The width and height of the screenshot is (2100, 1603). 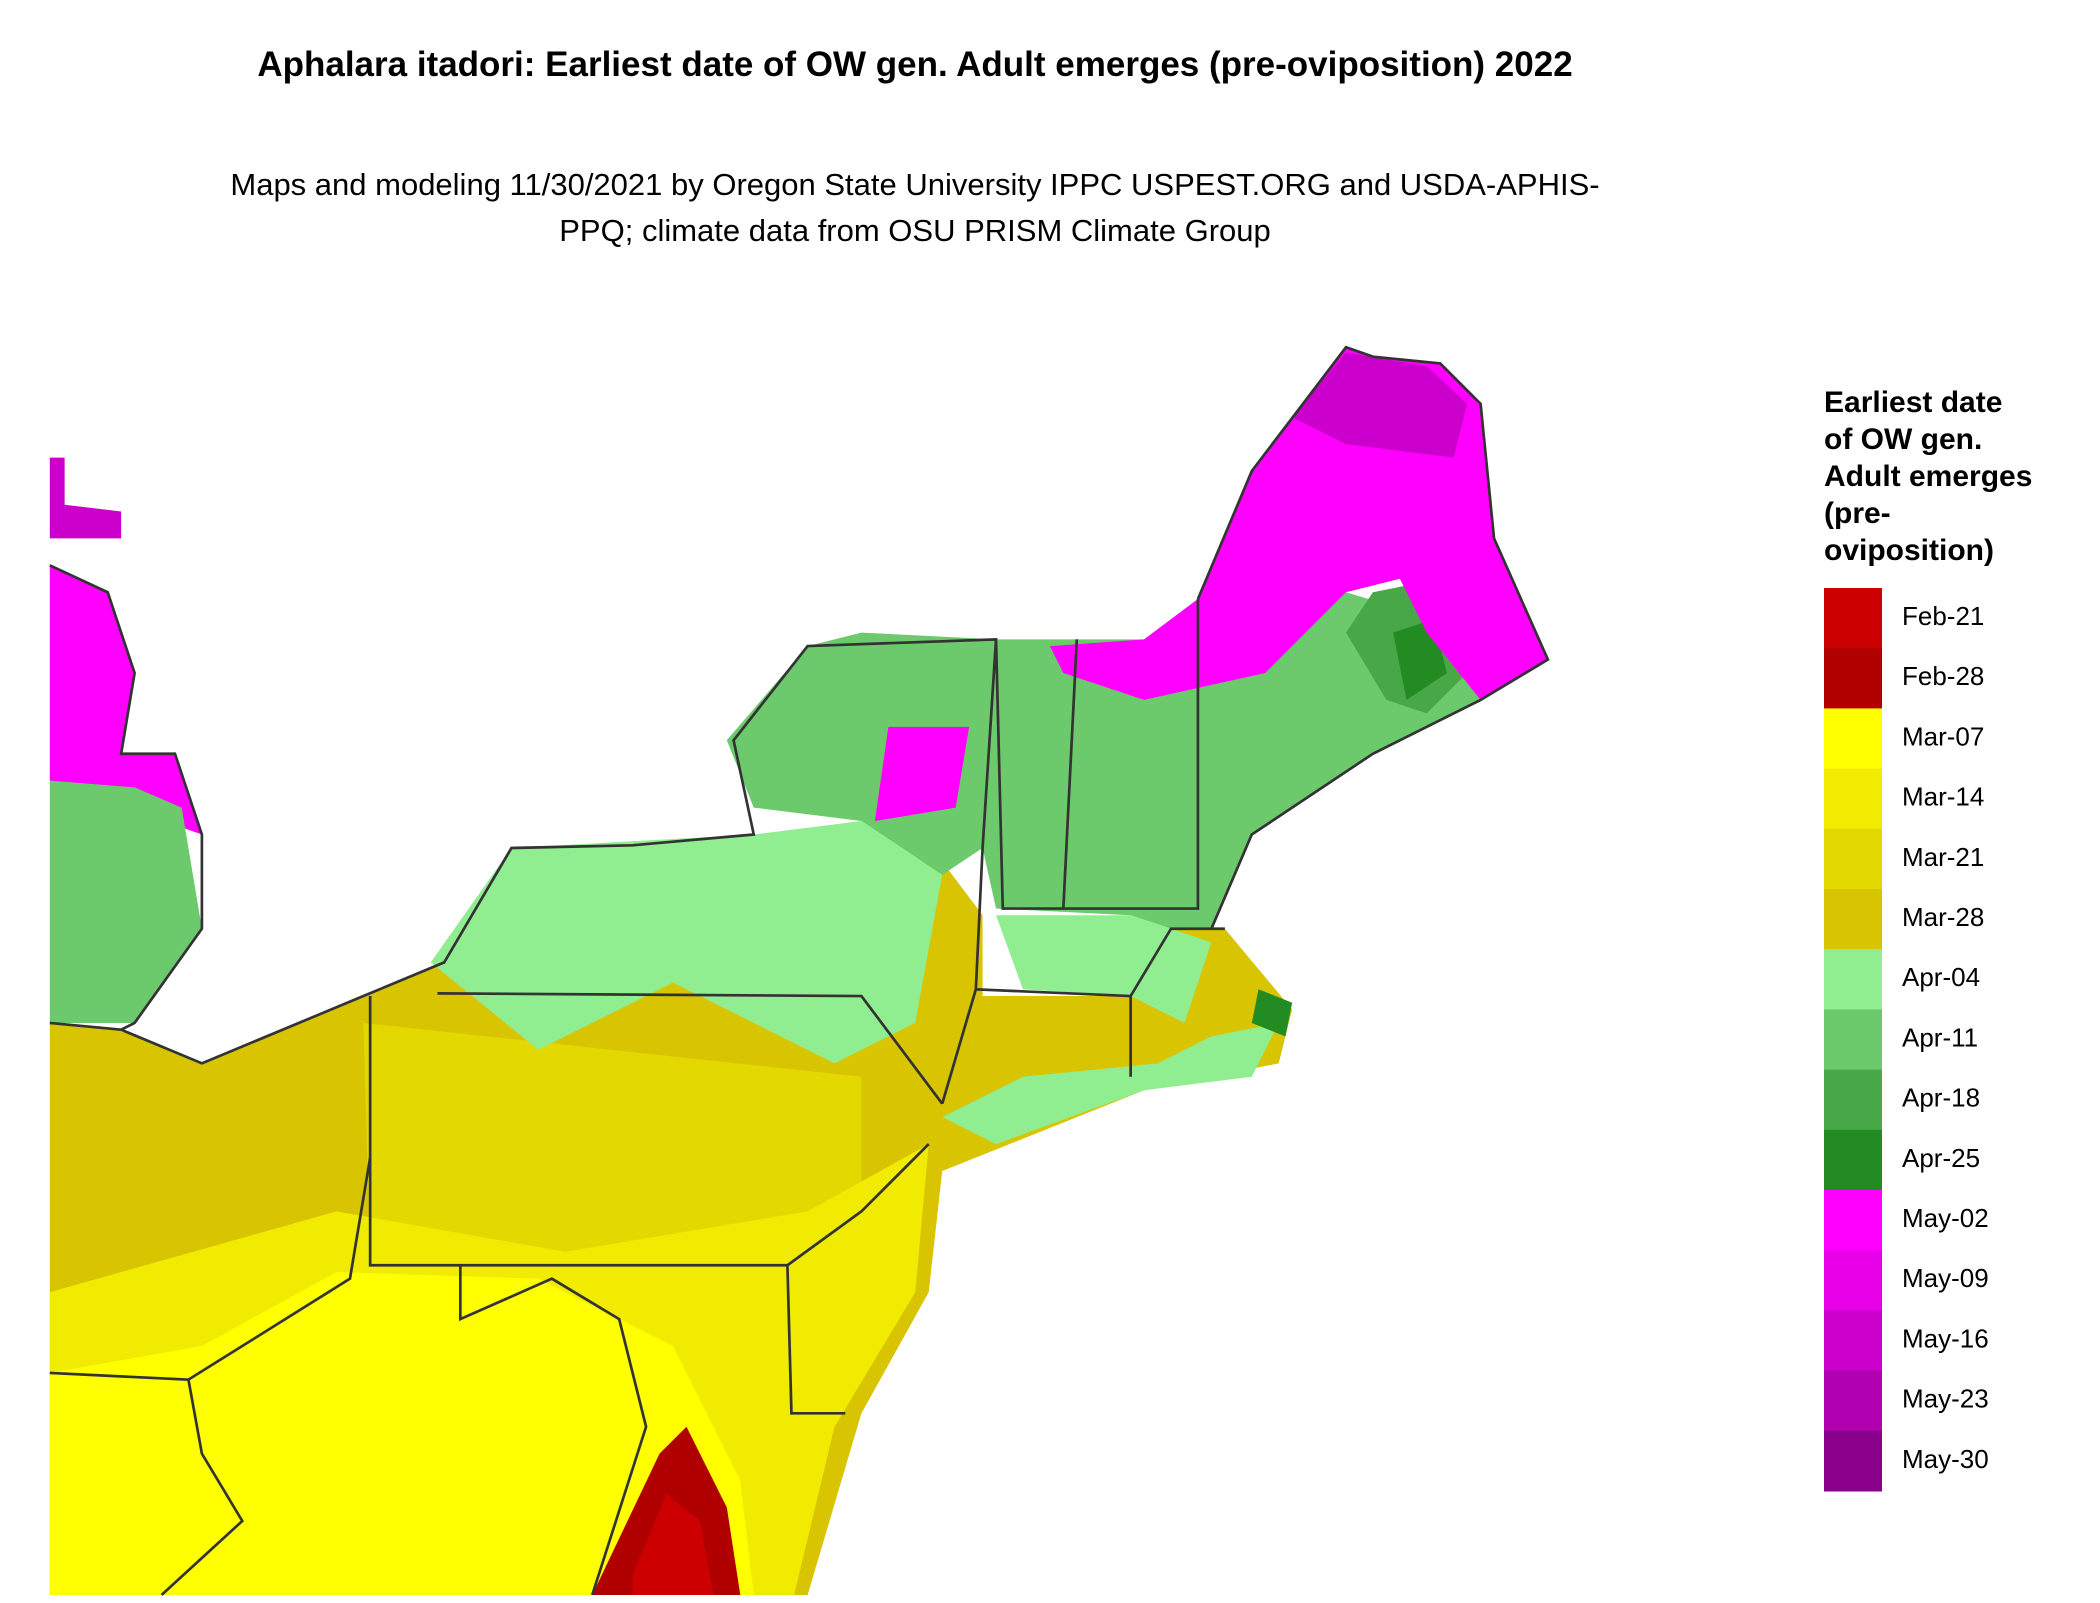 I want to click on legend-label: Mar-14, so click(x=1943, y=797).